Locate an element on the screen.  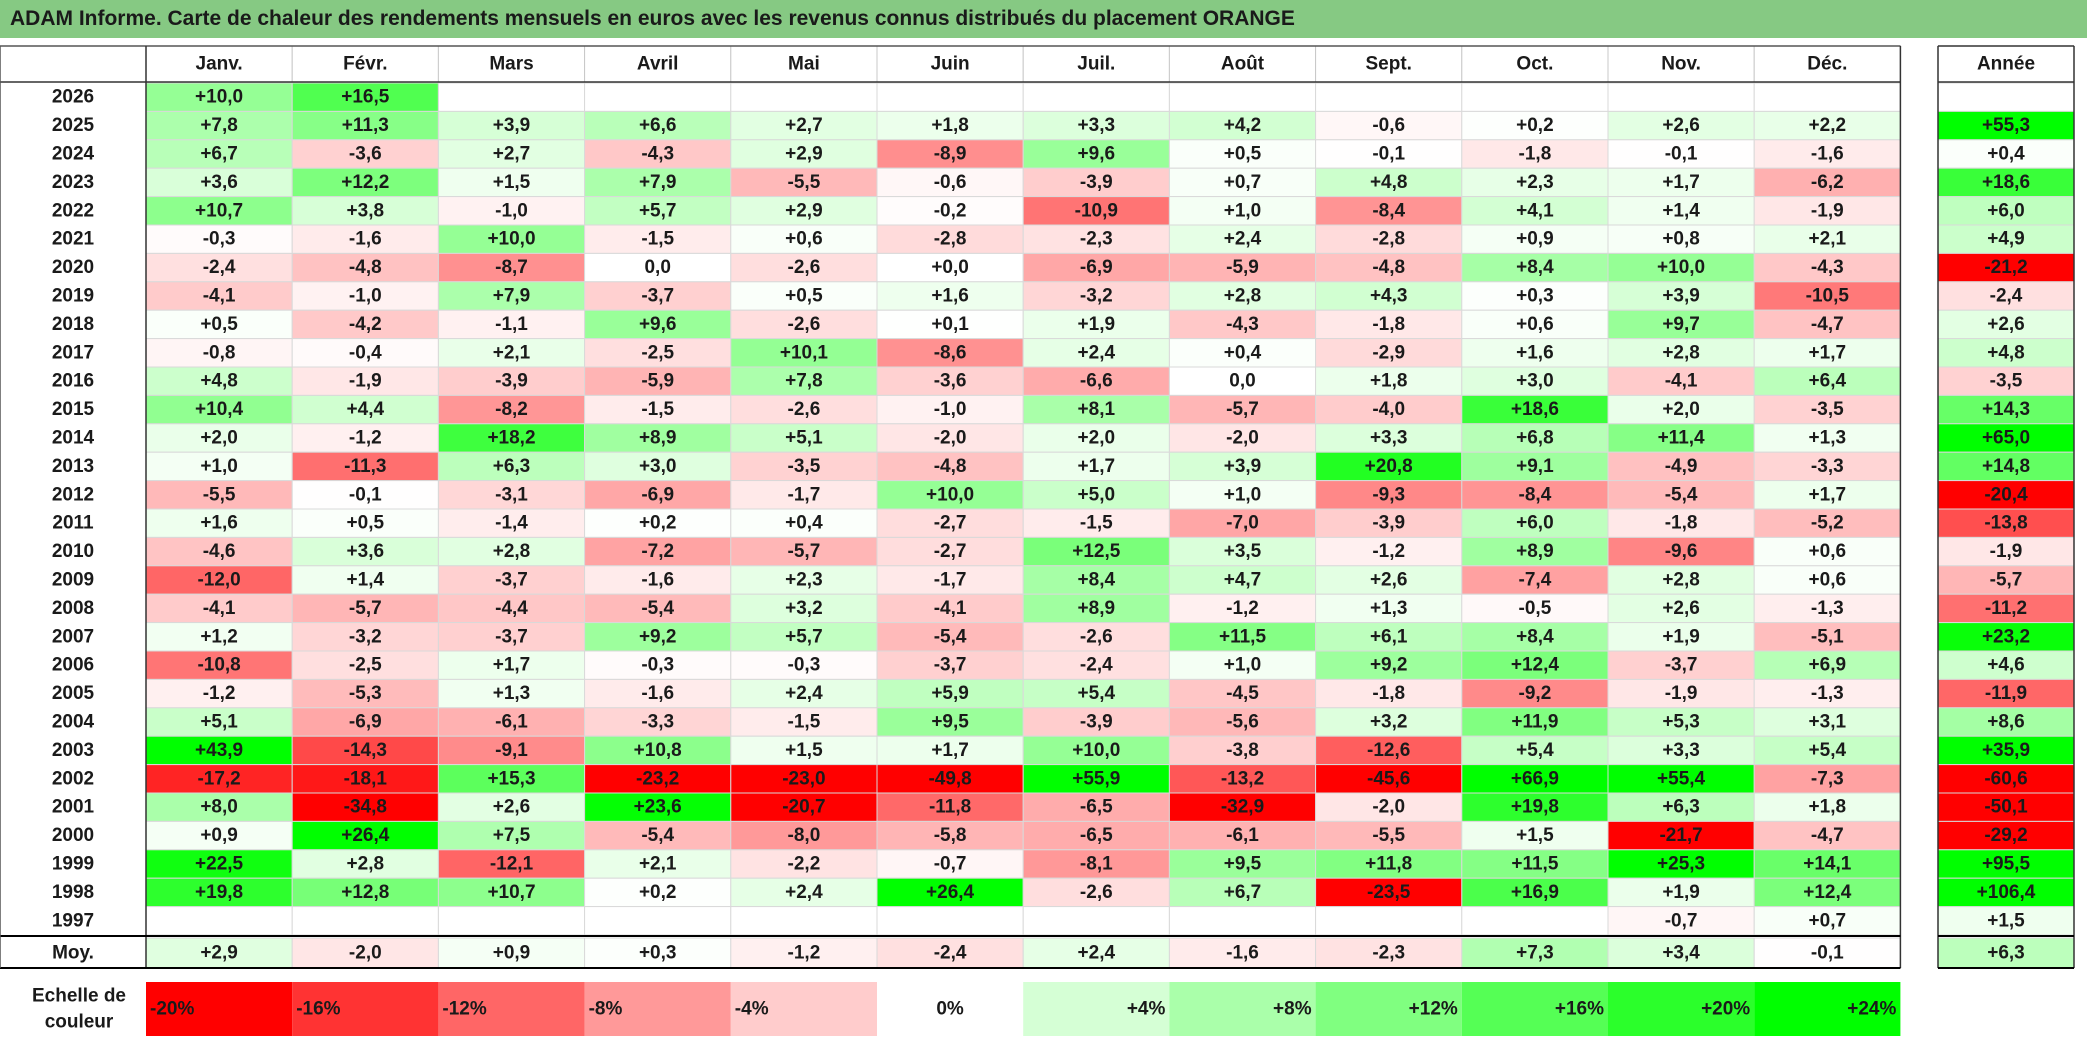
cell-value: -8,2 is located at coordinates (511, 409).